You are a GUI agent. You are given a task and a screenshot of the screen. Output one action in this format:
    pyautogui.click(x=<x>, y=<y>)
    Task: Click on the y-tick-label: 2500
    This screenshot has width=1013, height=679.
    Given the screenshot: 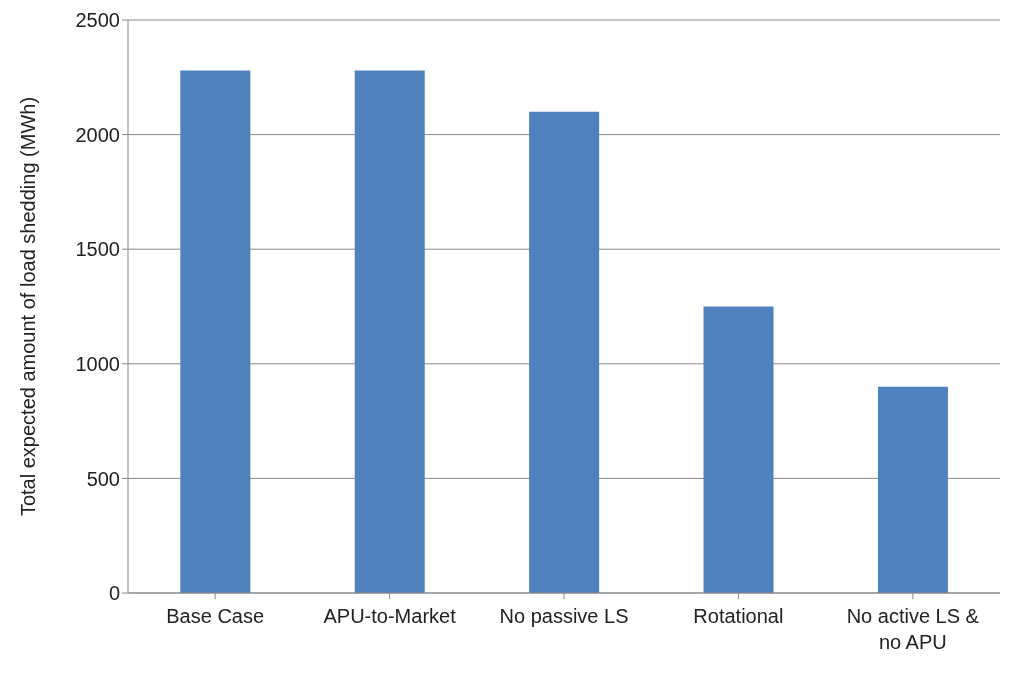 What is the action you would take?
    pyautogui.click(x=97, y=20)
    